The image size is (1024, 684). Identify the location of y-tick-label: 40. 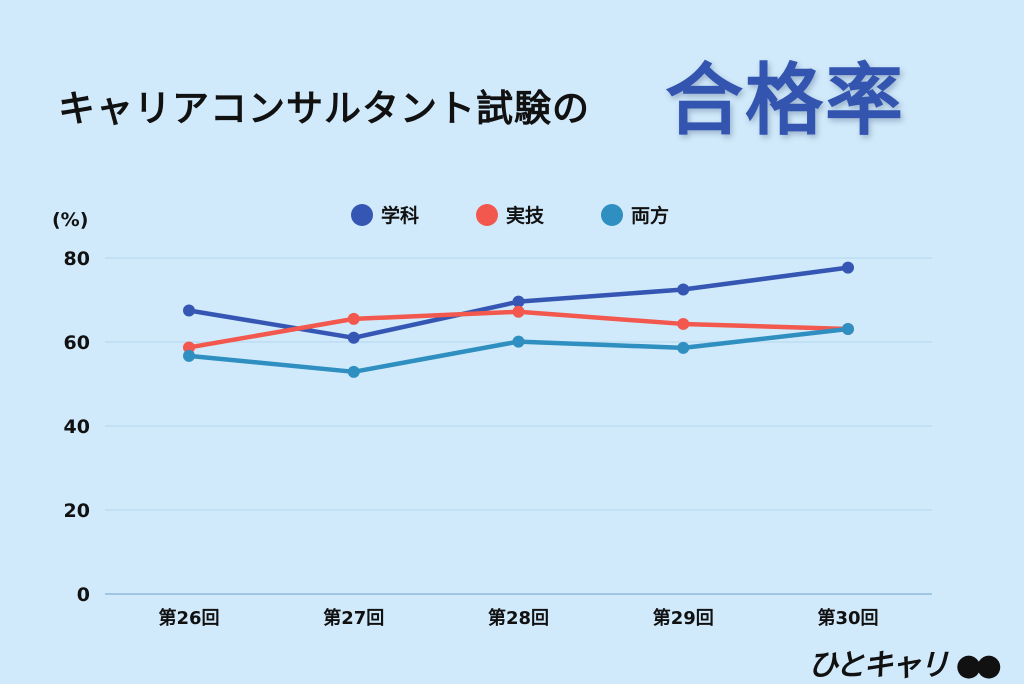
(77, 427).